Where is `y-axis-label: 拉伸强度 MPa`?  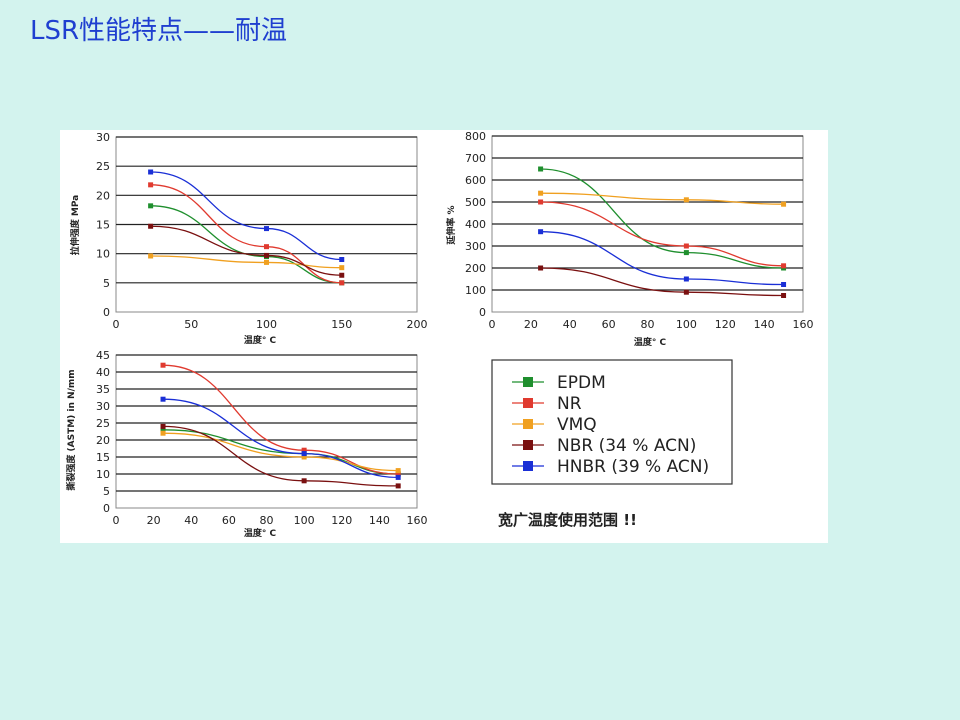 y-axis-label: 拉伸强度 MPa is located at coordinates (75, 225).